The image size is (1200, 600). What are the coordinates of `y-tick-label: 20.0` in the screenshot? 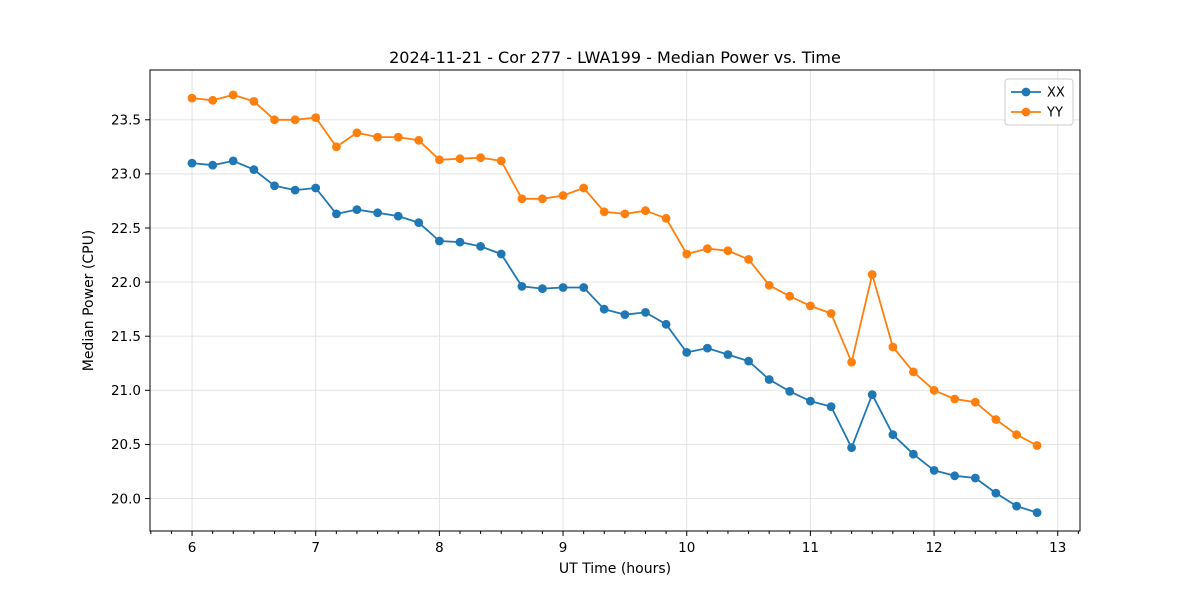 It's located at (126, 499).